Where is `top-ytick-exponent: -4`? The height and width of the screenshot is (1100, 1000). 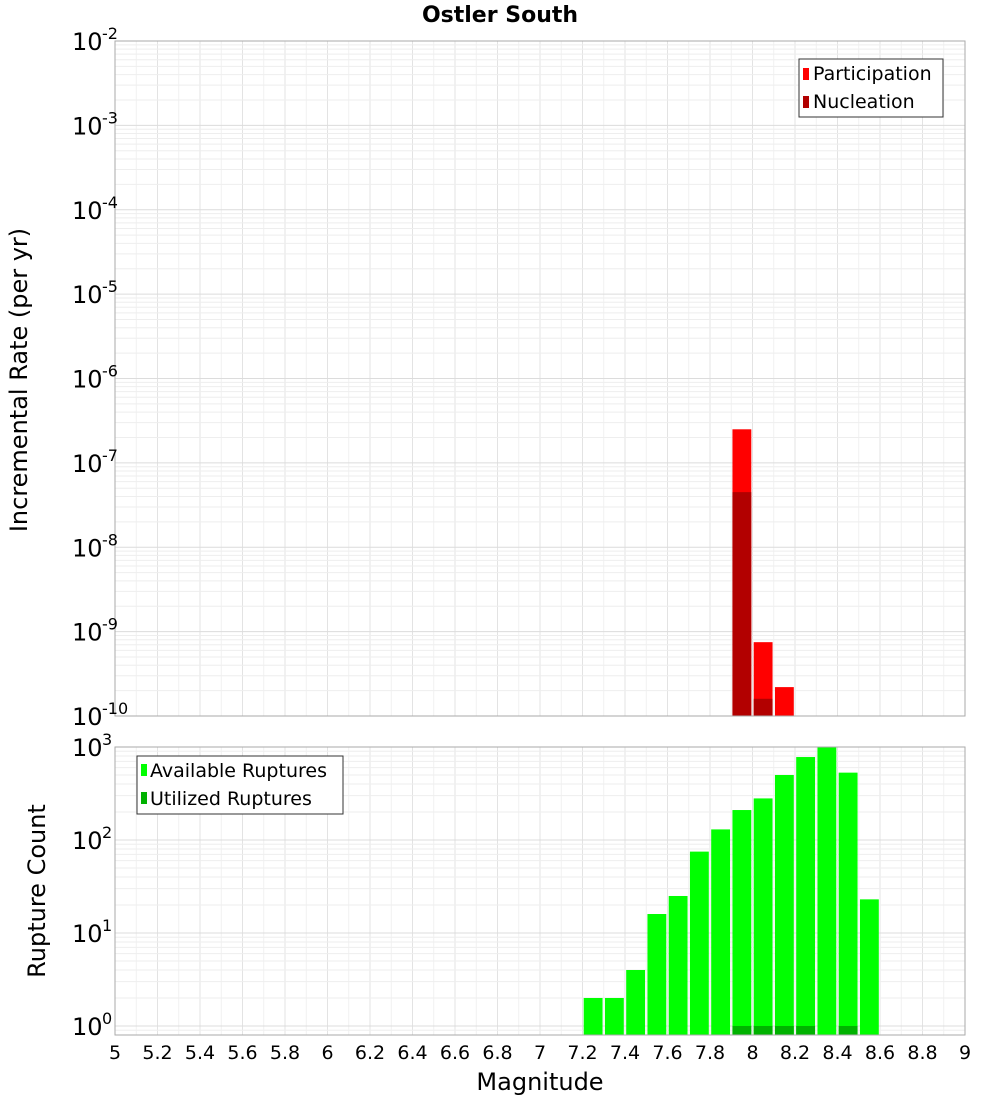 top-ytick-exponent: -4 is located at coordinates (110, 202).